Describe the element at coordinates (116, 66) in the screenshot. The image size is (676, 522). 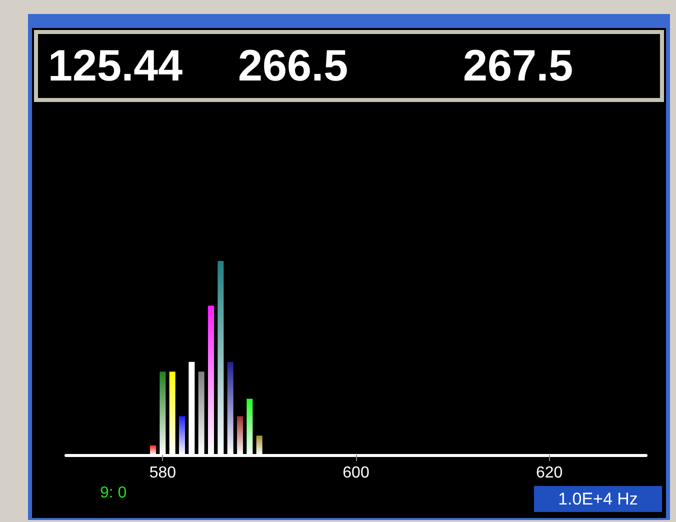
I see `text: 125.44` at that location.